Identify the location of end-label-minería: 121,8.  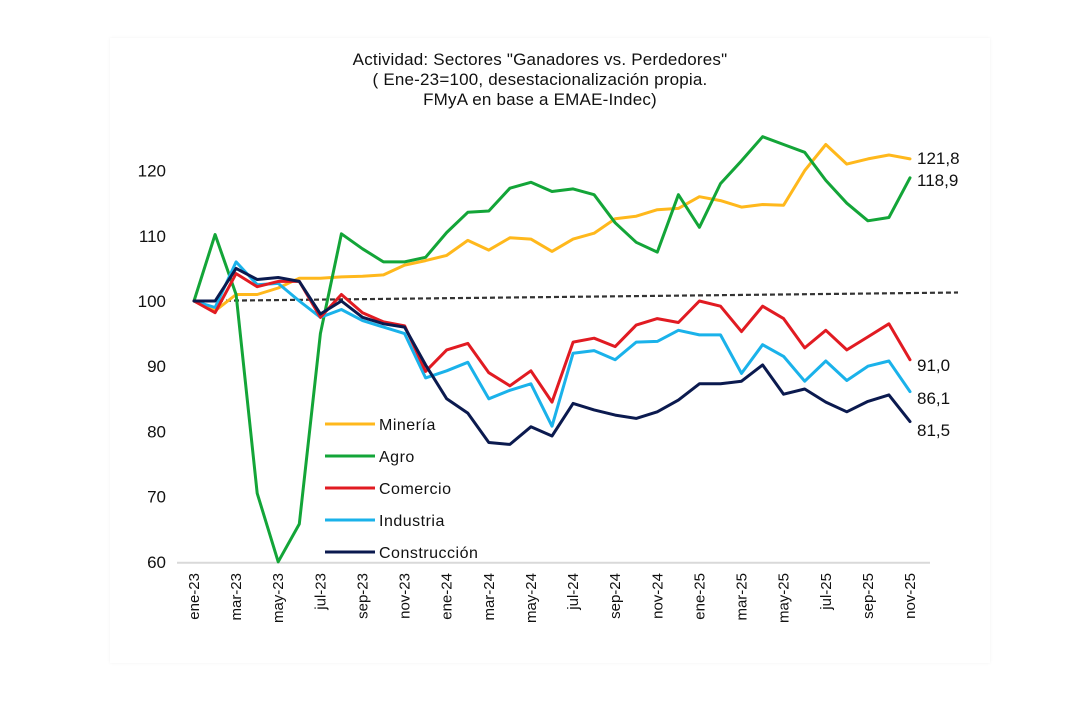
(938, 158).